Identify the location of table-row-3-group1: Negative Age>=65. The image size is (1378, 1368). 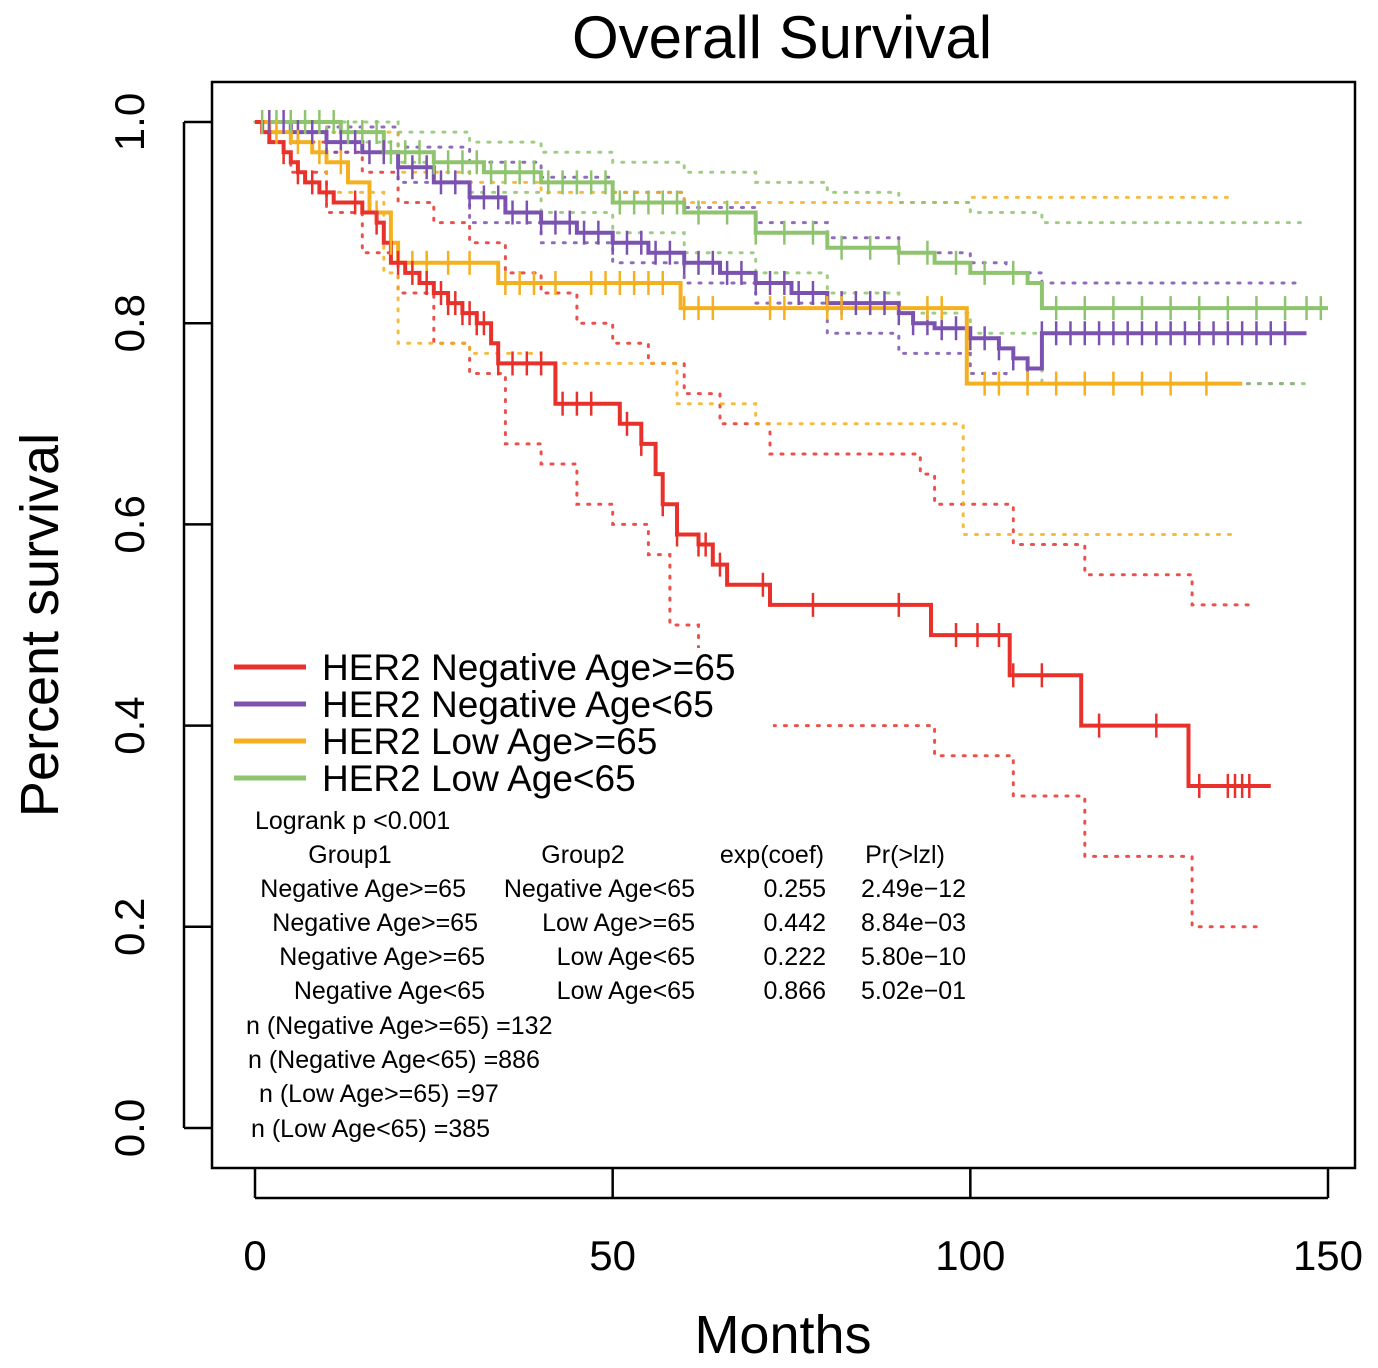
(382, 957).